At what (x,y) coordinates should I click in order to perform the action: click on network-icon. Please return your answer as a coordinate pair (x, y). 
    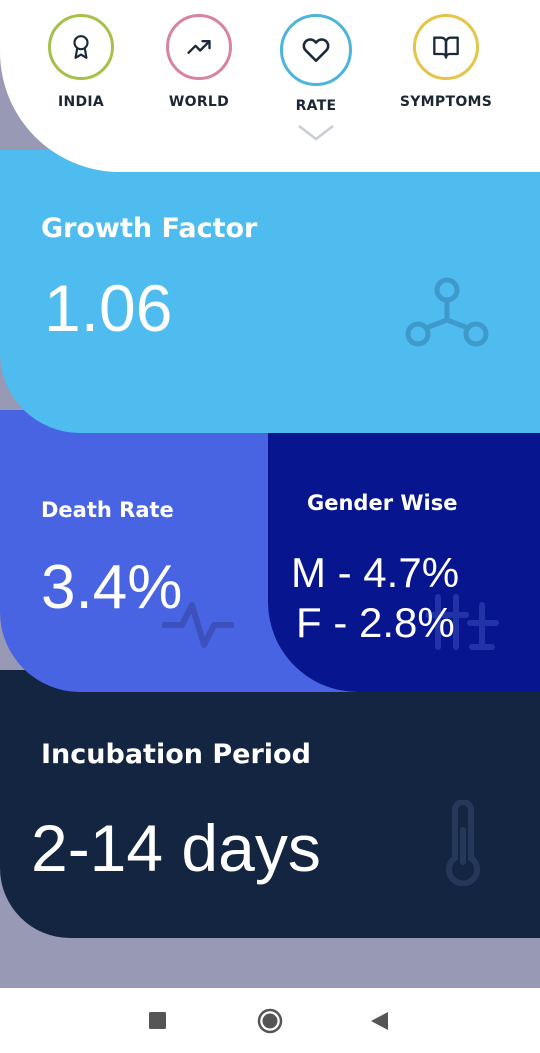
    Looking at the image, I should click on (447, 312).